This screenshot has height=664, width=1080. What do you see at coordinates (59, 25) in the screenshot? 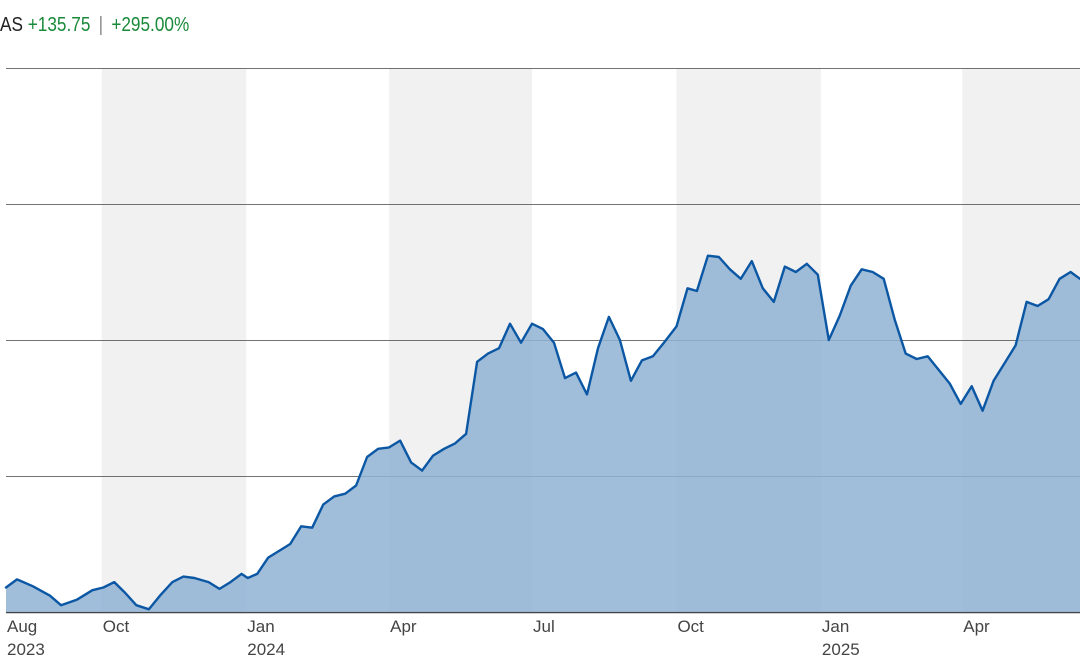
I see `price-change: +135.75` at bounding box center [59, 25].